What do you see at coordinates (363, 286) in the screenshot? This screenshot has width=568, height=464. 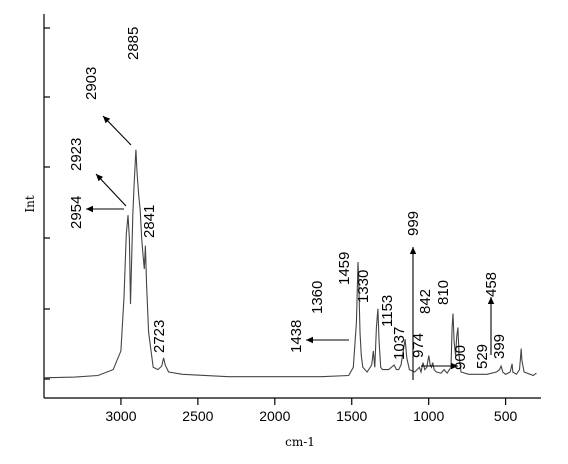 I see `peak-label: 1330` at bounding box center [363, 286].